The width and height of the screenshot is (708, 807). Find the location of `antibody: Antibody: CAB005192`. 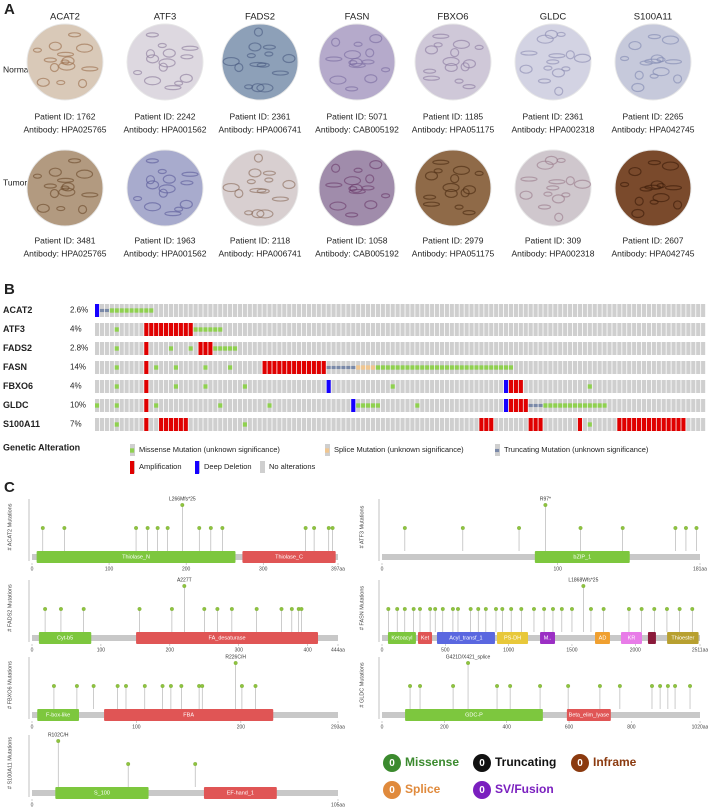

antibody: Antibody: CAB005192 is located at coordinates (357, 129).